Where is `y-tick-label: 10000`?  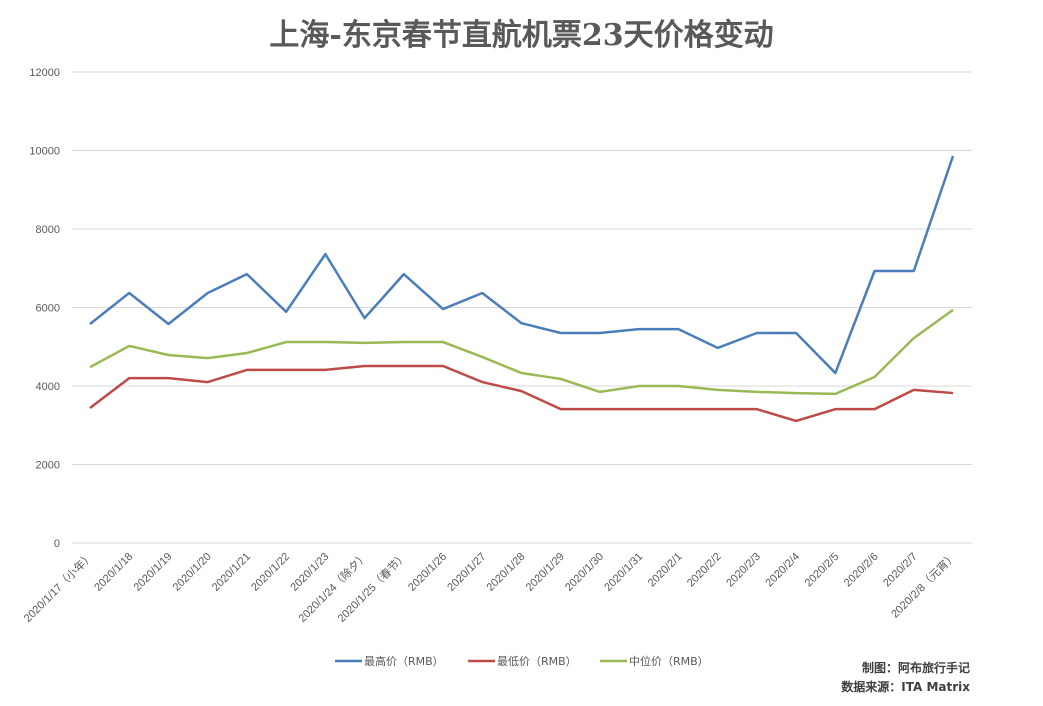 y-tick-label: 10000 is located at coordinates (44, 152).